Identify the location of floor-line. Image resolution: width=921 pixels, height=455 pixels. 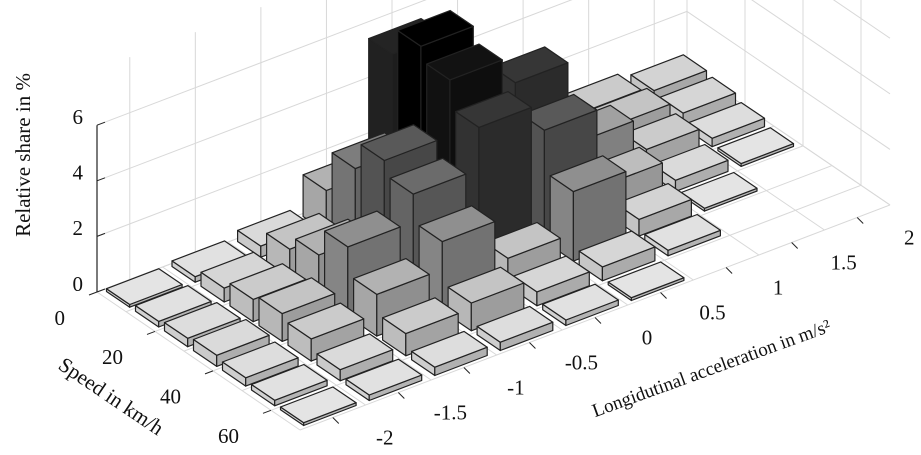
(198, 361).